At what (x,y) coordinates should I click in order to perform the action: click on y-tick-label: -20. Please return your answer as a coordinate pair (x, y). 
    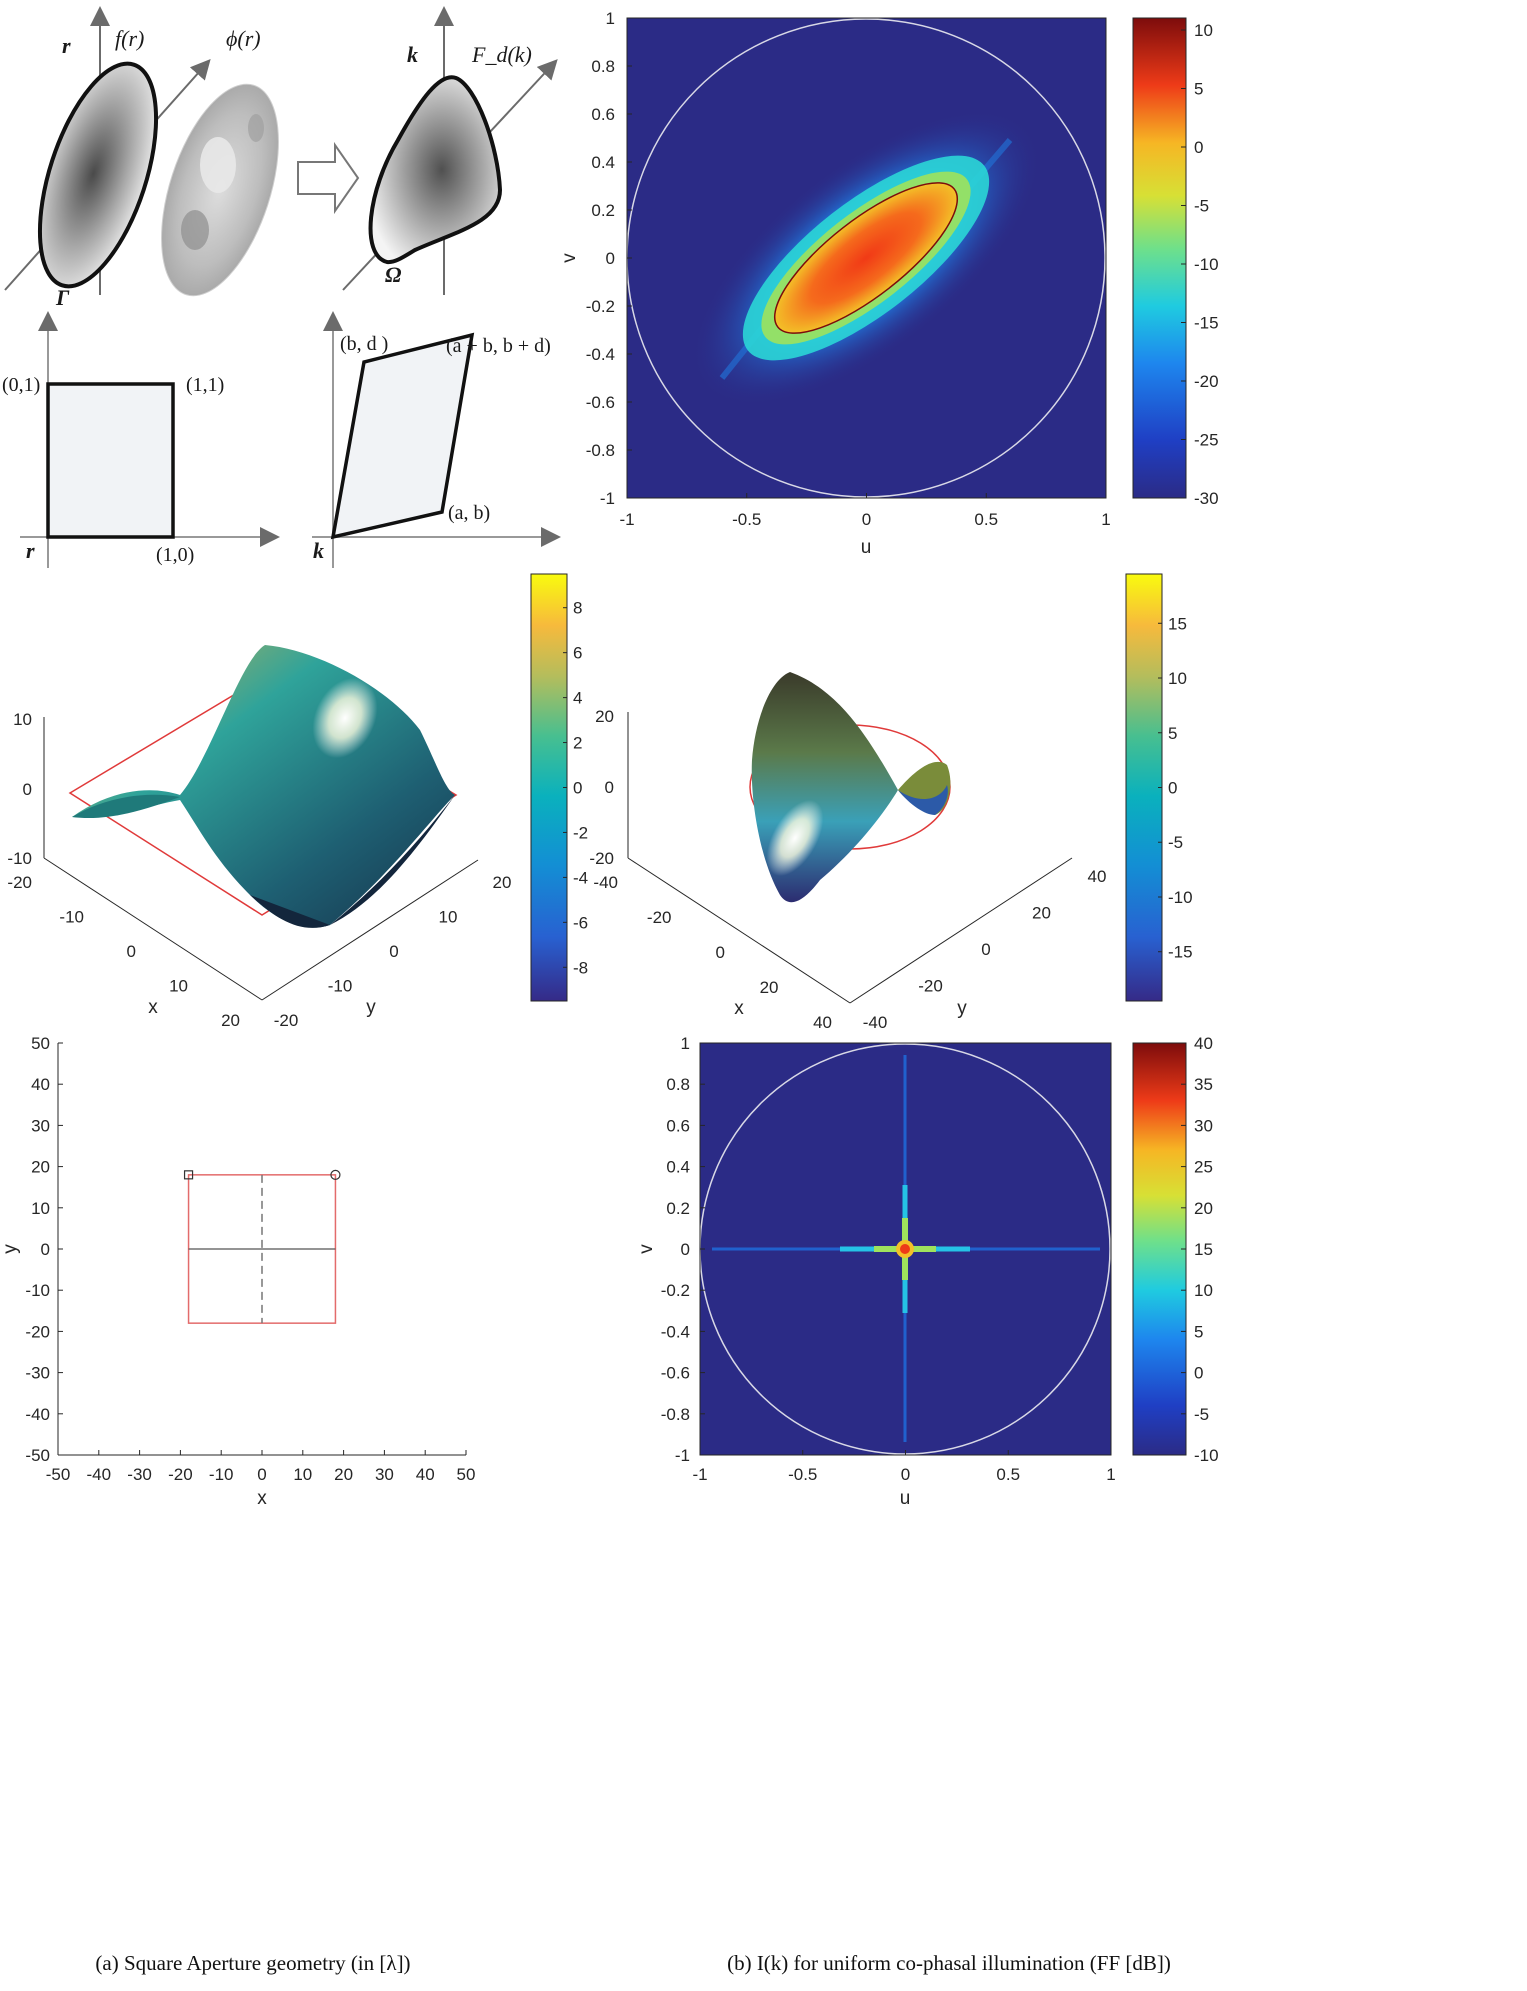
    Looking at the image, I should click on (930, 986).